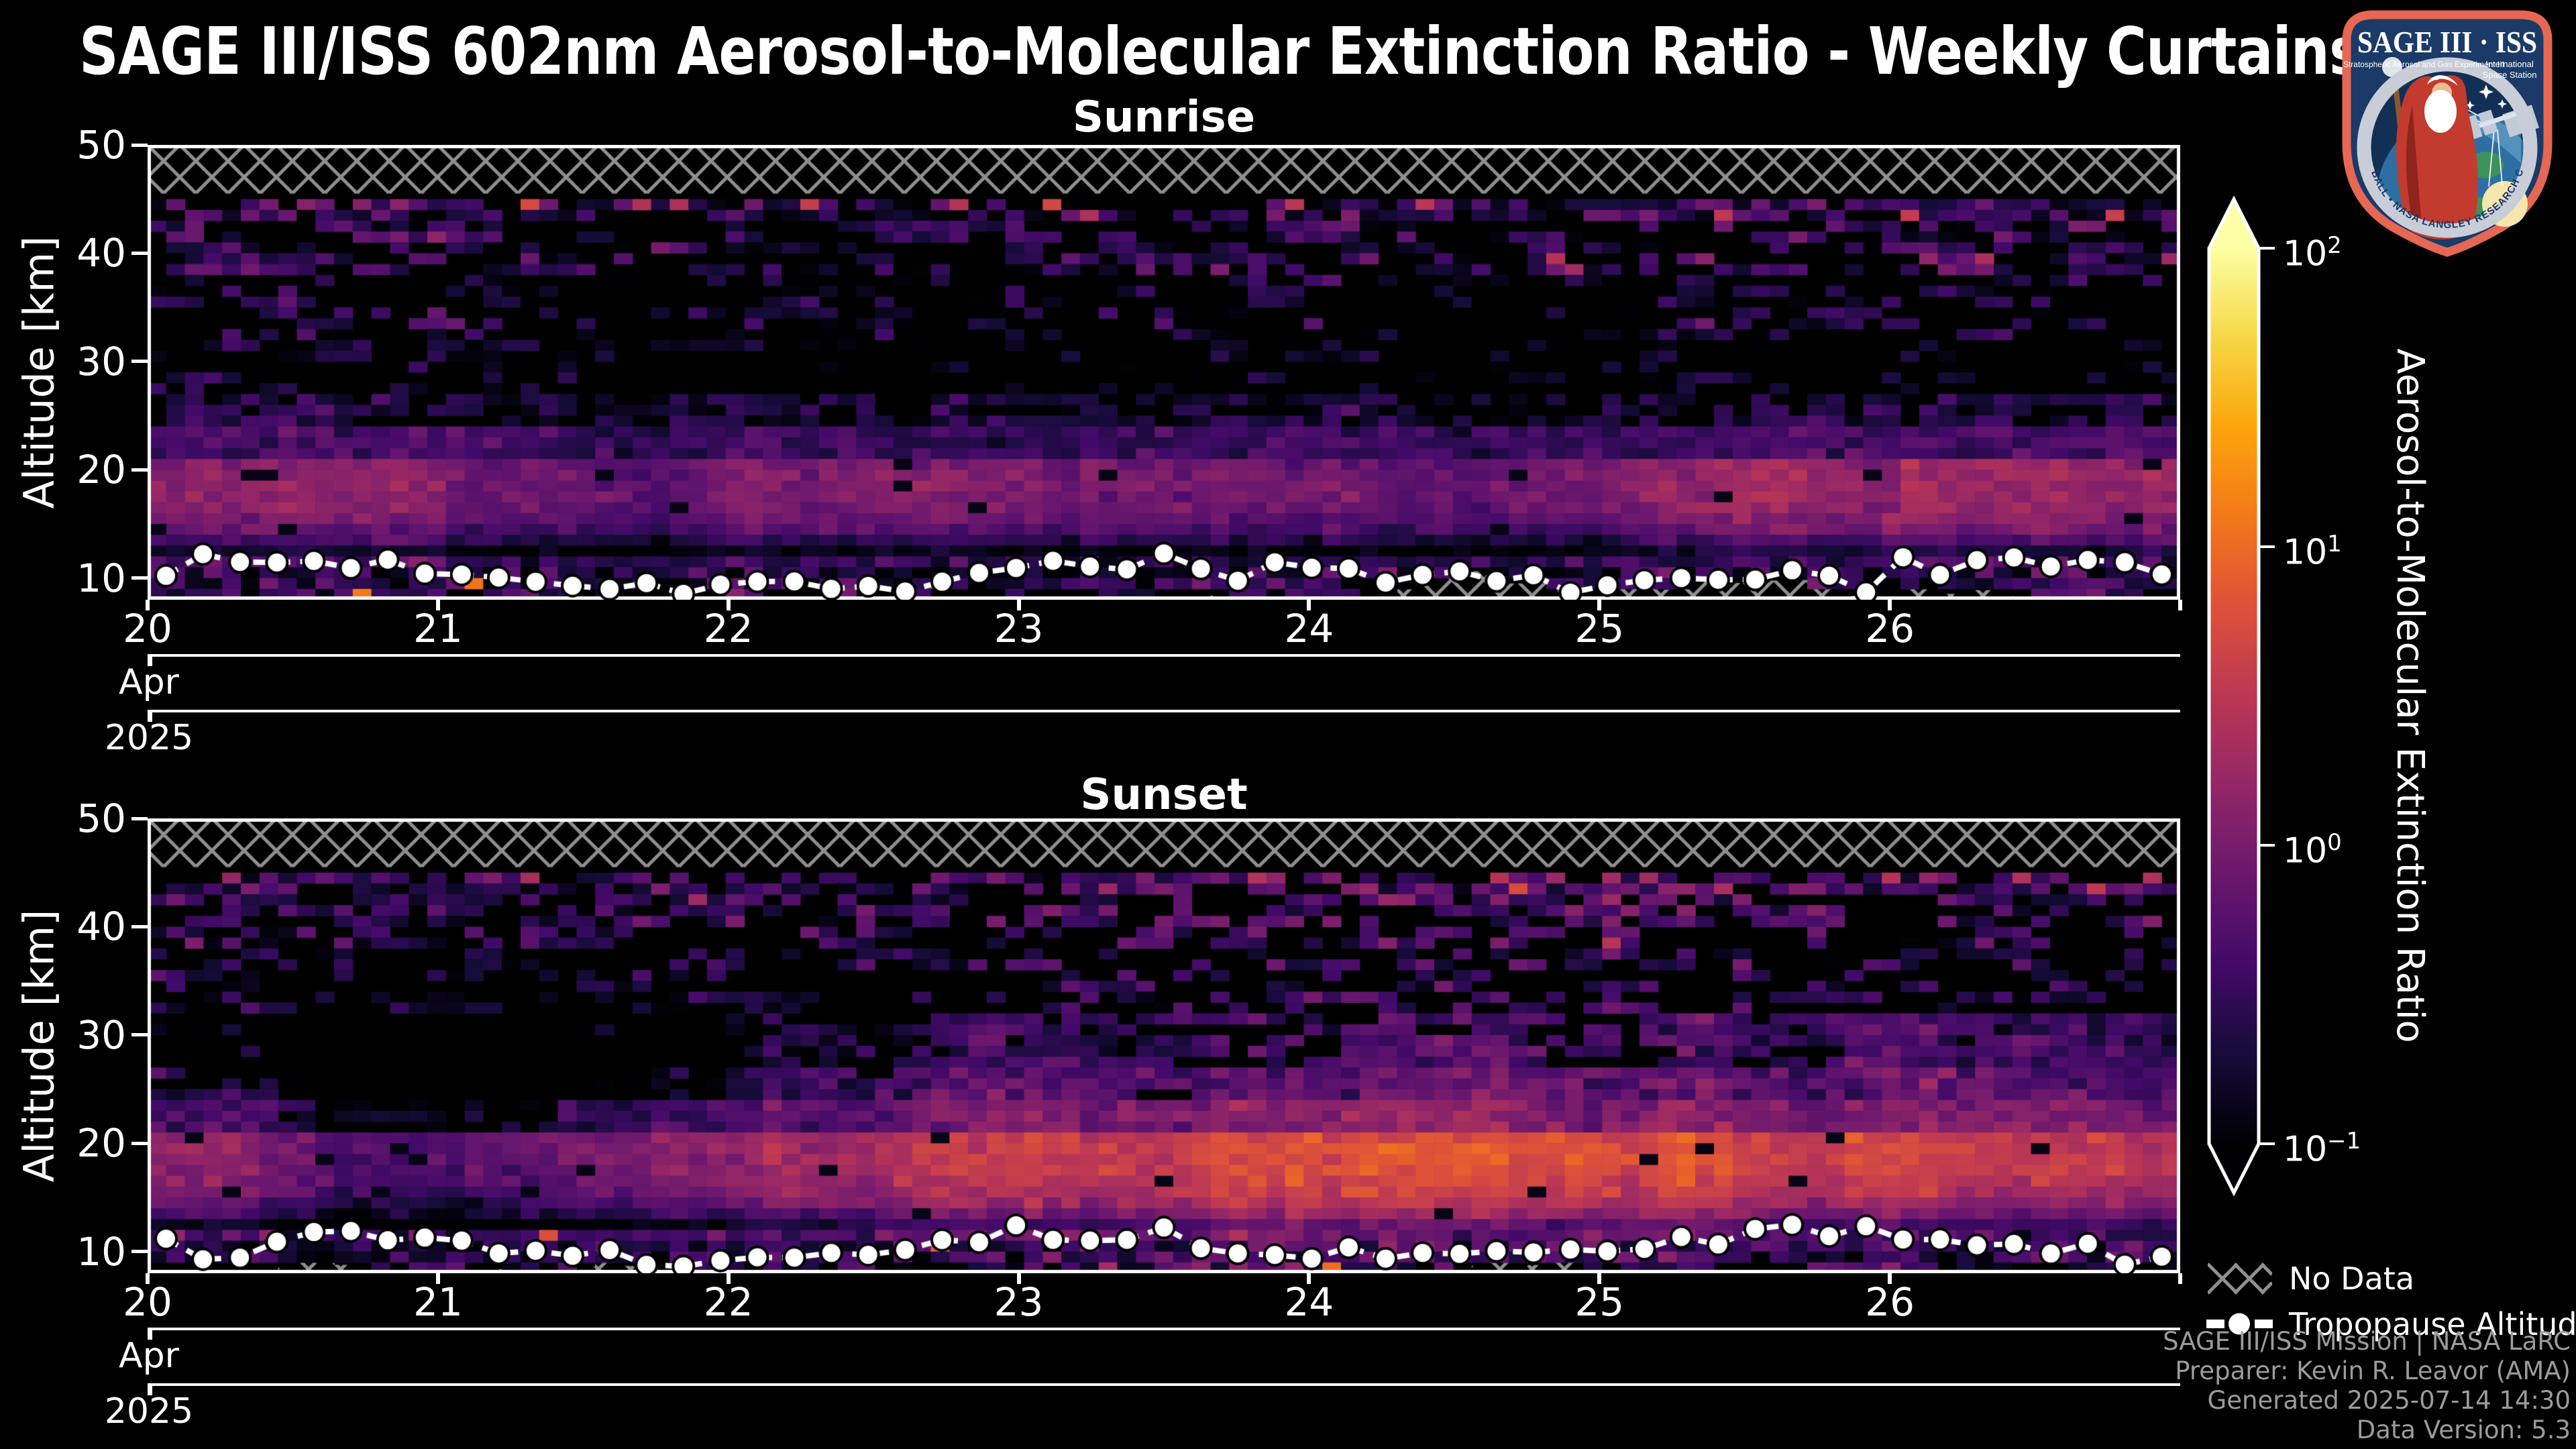  What do you see at coordinates (2510, 75) in the screenshot?
I see `logo-subtitle-right2: Space Station` at bounding box center [2510, 75].